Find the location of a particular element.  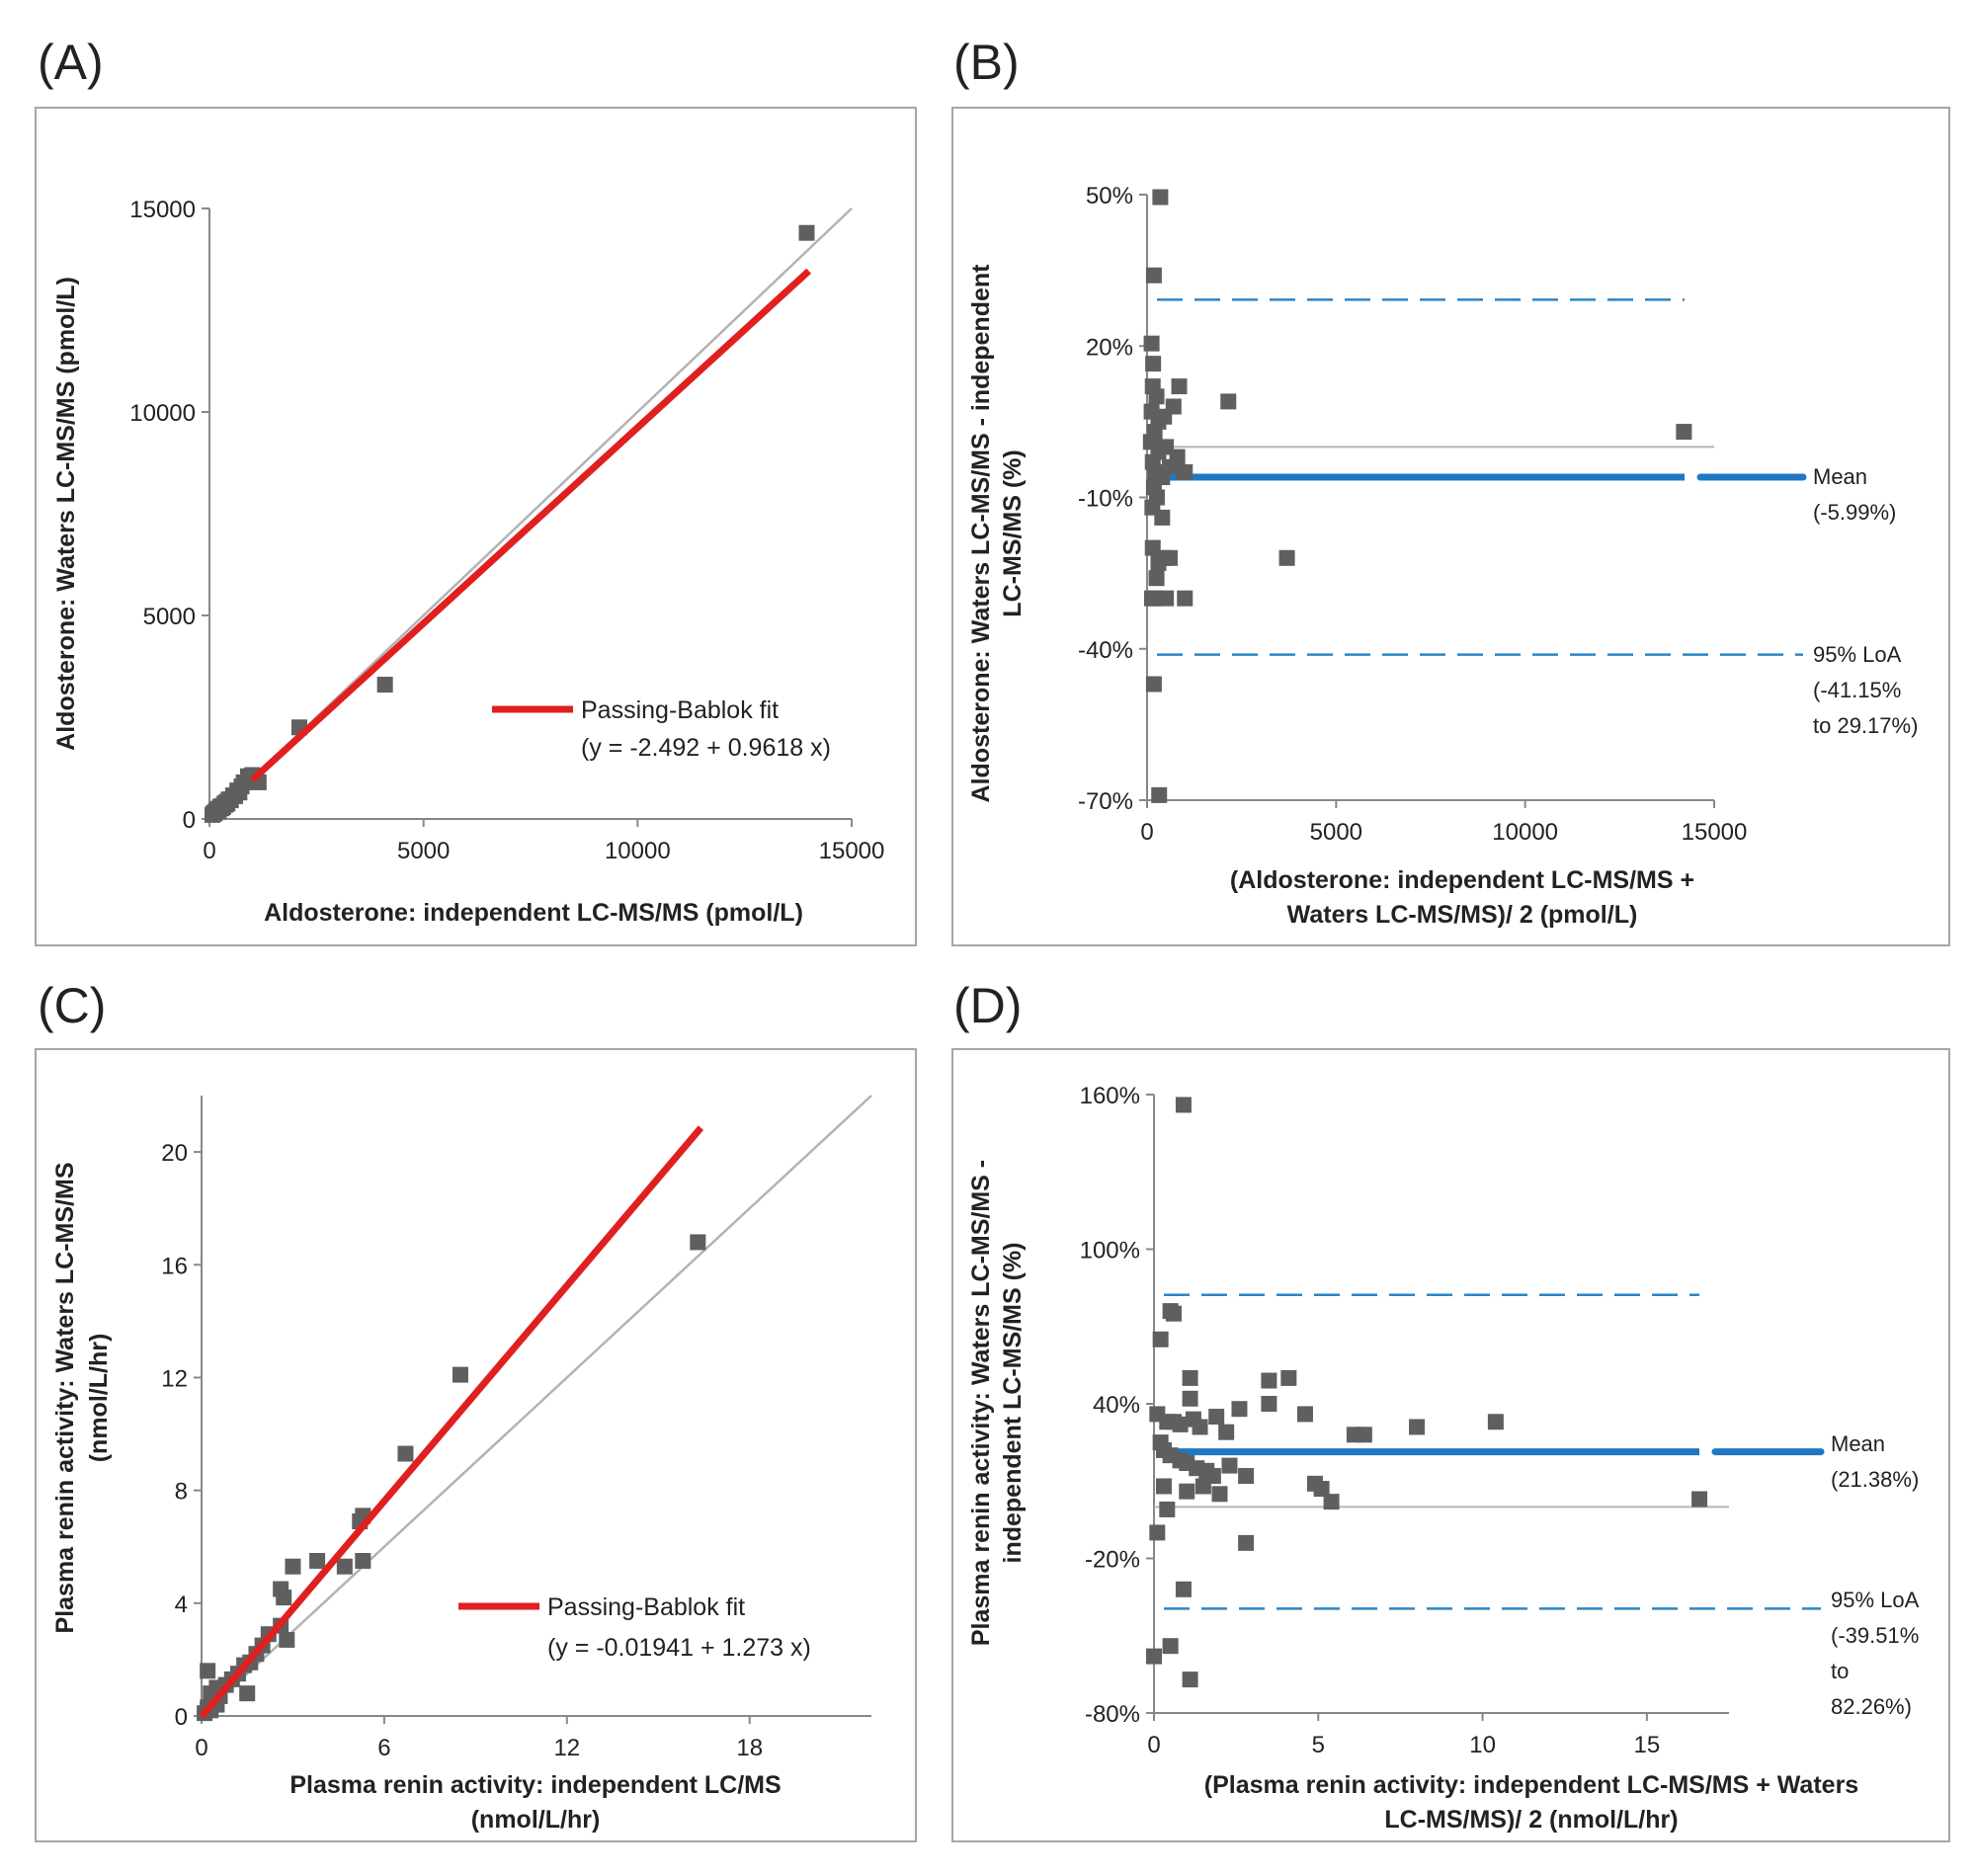

legend-label-a: Passing-Bablok fit is located at coordinates (680, 710).